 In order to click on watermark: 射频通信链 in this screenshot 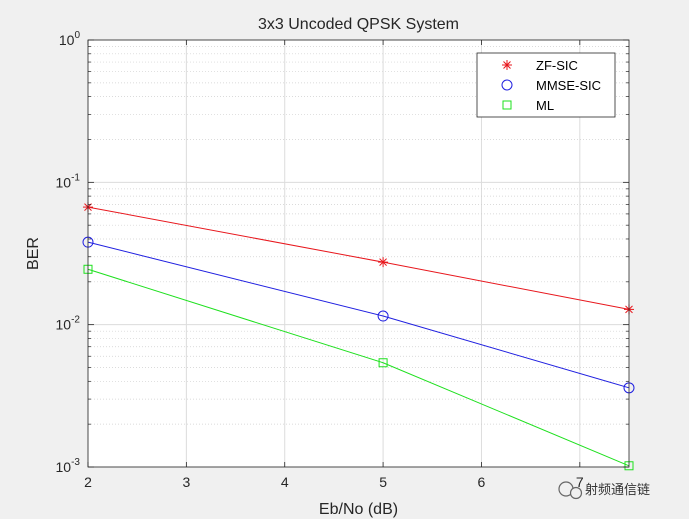, I will do `click(604, 490)`.